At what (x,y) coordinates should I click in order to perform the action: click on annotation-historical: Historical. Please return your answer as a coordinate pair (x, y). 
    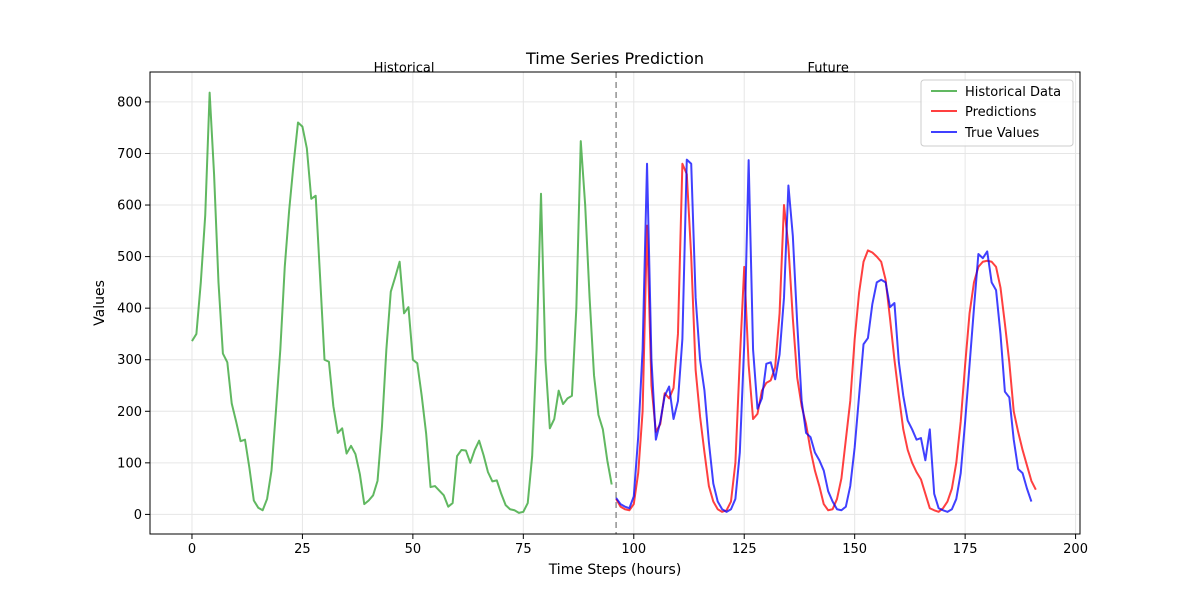
    Looking at the image, I should click on (404, 68).